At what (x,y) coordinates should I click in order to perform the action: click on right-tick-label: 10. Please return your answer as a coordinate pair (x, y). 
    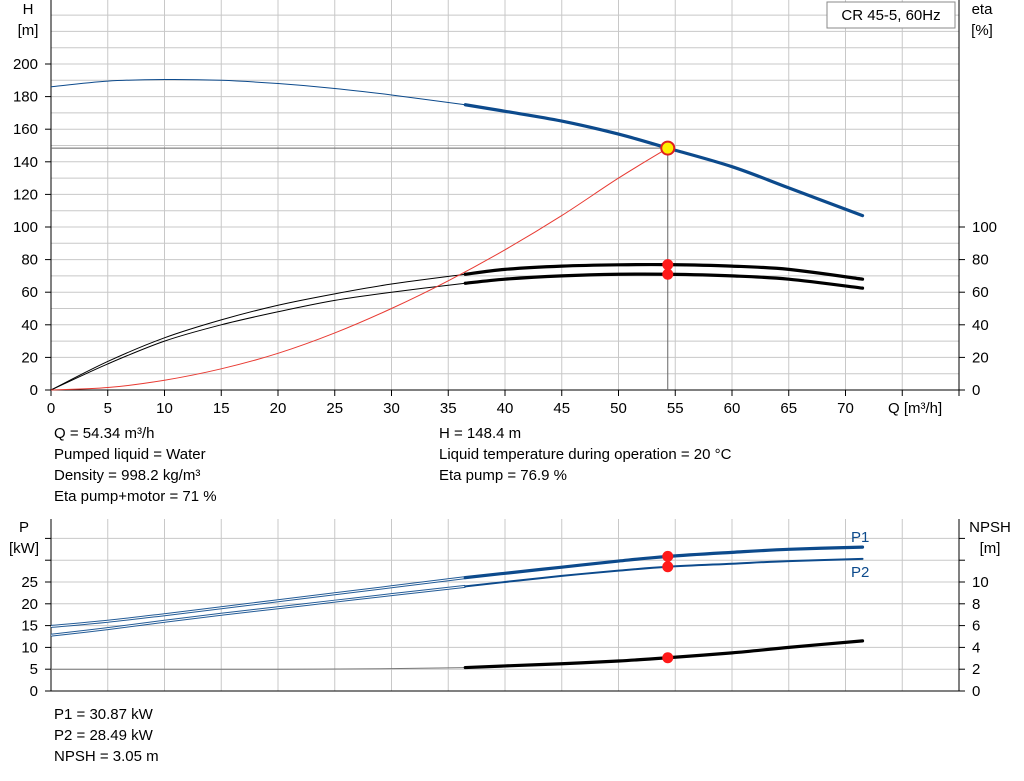
    Looking at the image, I should click on (980, 582).